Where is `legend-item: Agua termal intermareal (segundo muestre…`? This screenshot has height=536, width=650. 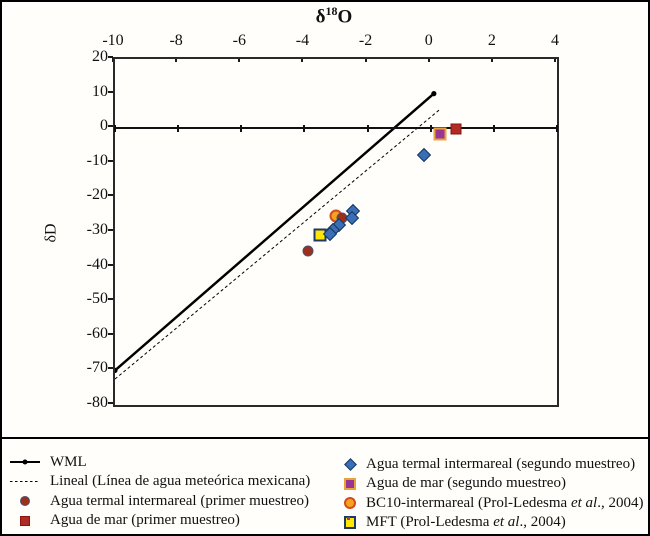 legend-item: Agua termal intermareal (segundo muestre… is located at coordinates (489, 464).